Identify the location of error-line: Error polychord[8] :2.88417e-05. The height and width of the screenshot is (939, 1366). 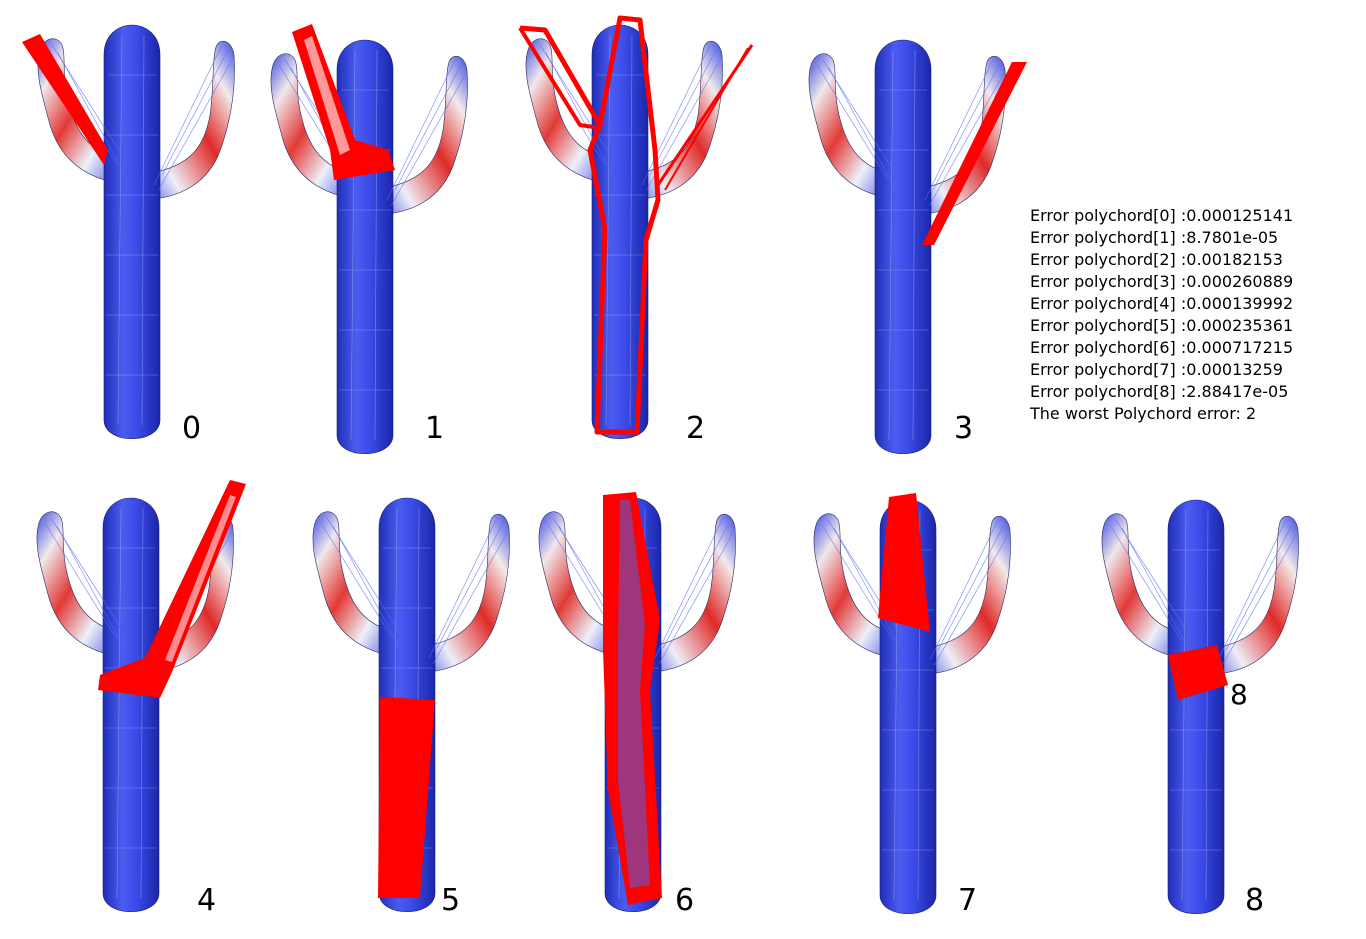
(1159, 391).